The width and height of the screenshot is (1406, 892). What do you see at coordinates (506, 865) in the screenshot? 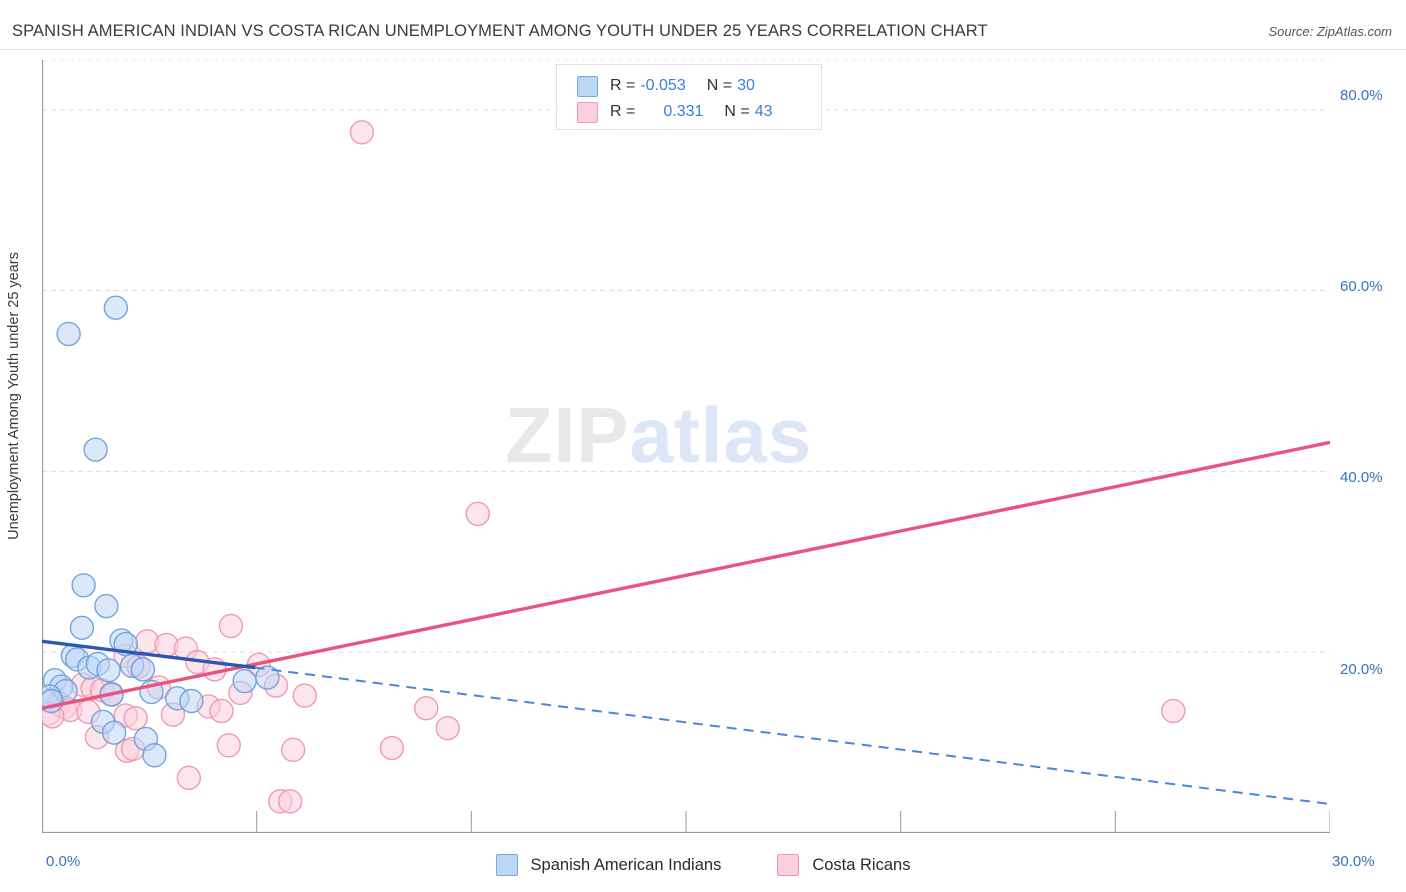
I see `legend-swatch-blue-icon` at bounding box center [506, 865].